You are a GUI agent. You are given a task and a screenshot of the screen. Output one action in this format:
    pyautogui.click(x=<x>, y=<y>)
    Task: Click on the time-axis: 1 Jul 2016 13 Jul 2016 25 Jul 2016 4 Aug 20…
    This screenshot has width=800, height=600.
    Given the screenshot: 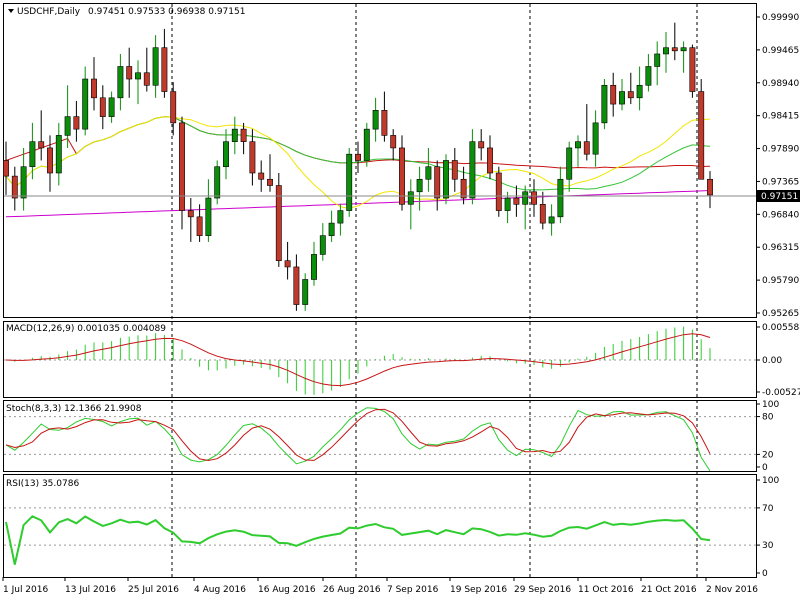 What is the action you would take?
    pyautogui.click(x=380, y=586)
    